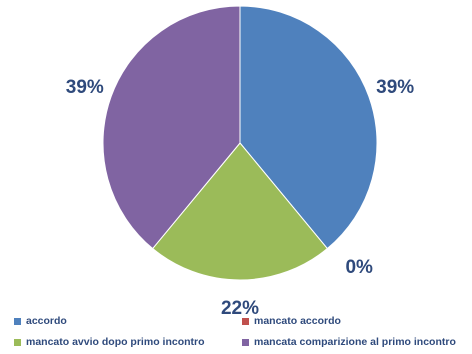 The width and height of the screenshot is (472, 354). Describe the element at coordinates (359, 267) in the screenshot. I see `pie-data-label: 0%` at that location.